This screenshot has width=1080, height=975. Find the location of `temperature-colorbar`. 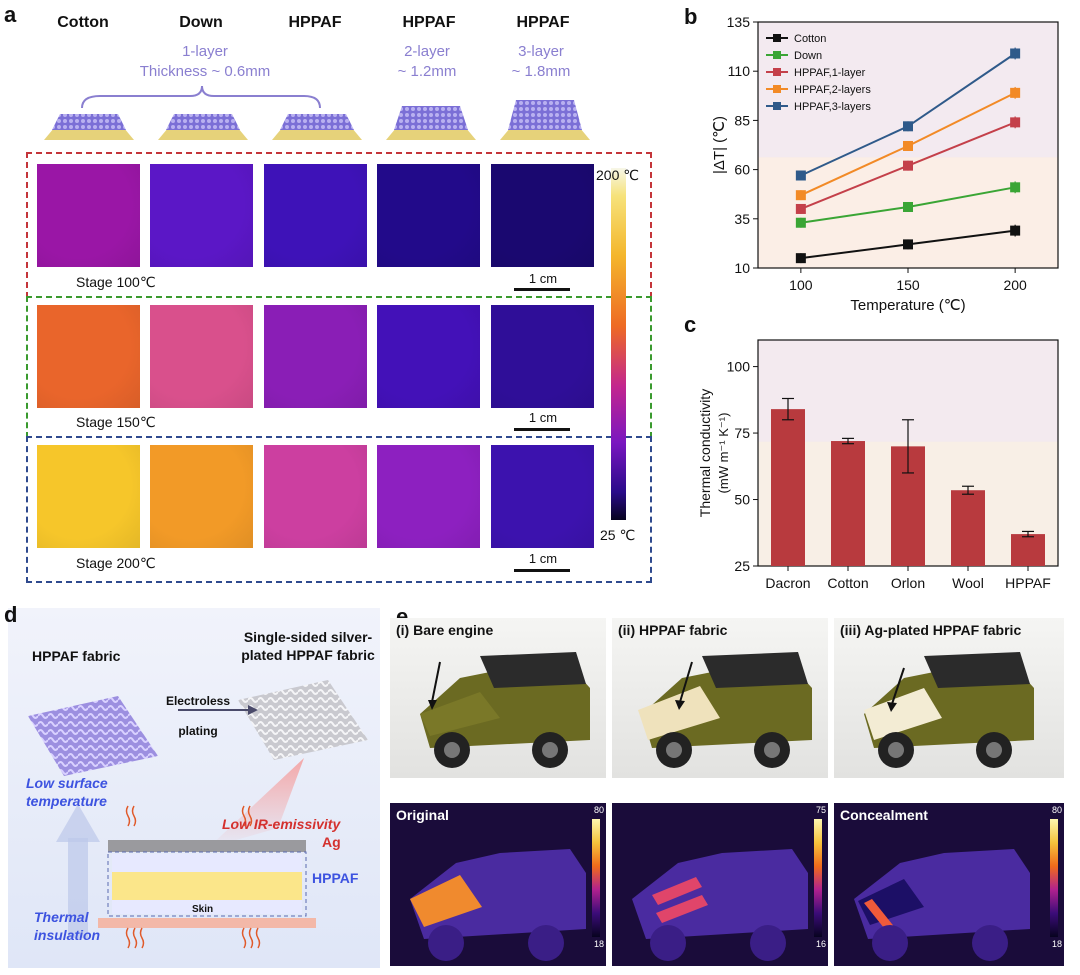

temperature-colorbar is located at coordinates (618, 344).